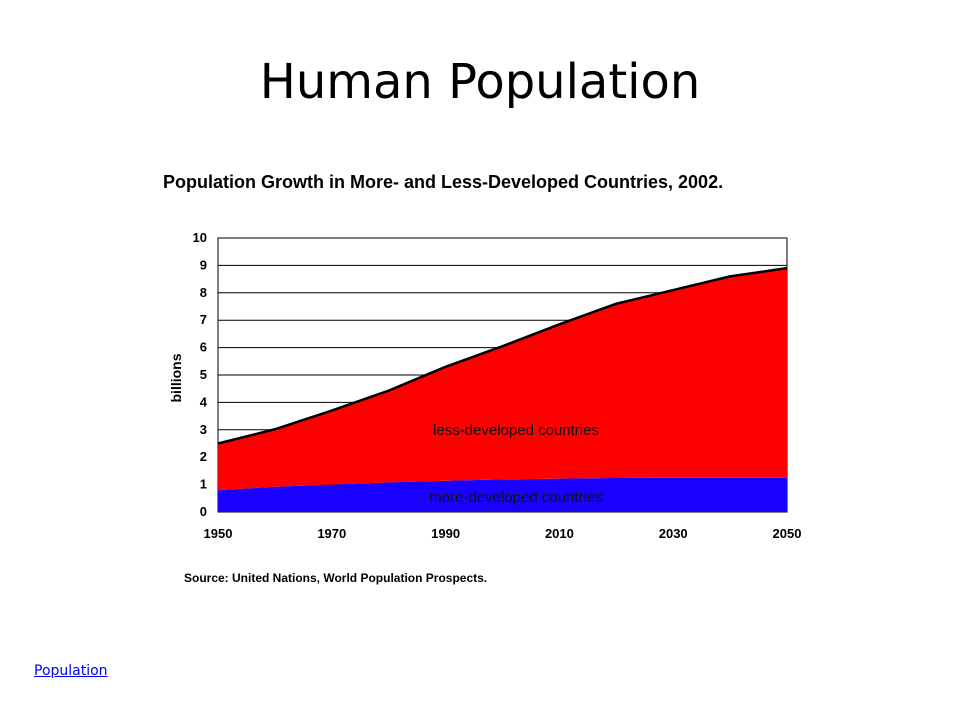 The width and height of the screenshot is (960, 720). What do you see at coordinates (200, 237) in the screenshot?
I see `y-tick-label: 10` at bounding box center [200, 237].